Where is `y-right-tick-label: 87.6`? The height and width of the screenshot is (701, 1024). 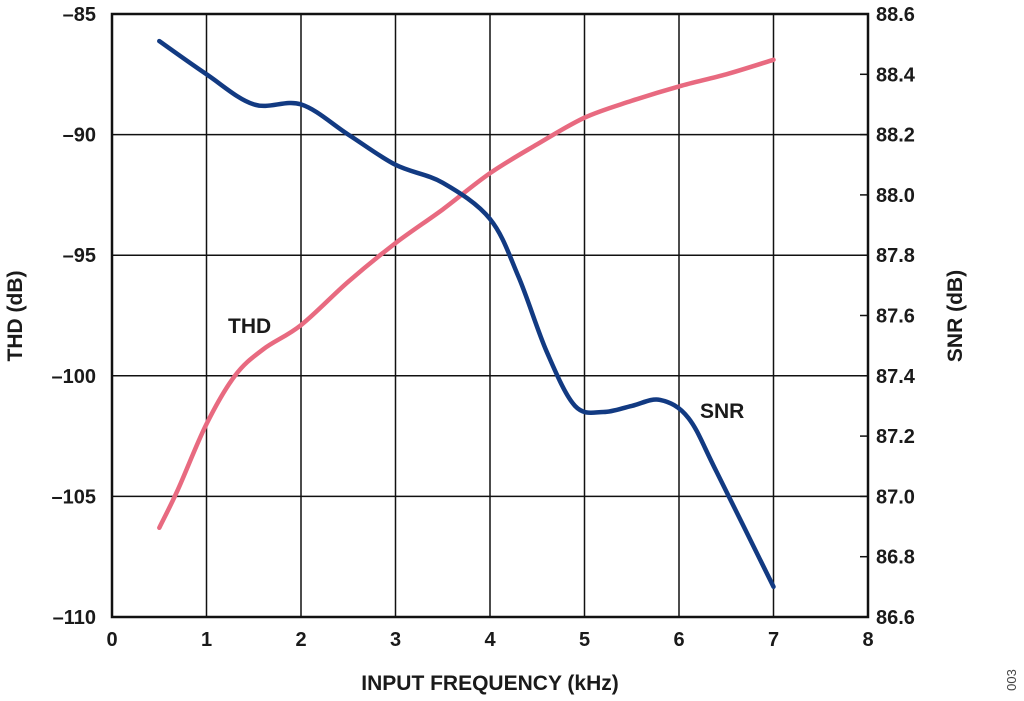
y-right-tick-label: 87.6 is located at coordinates (895, 317).